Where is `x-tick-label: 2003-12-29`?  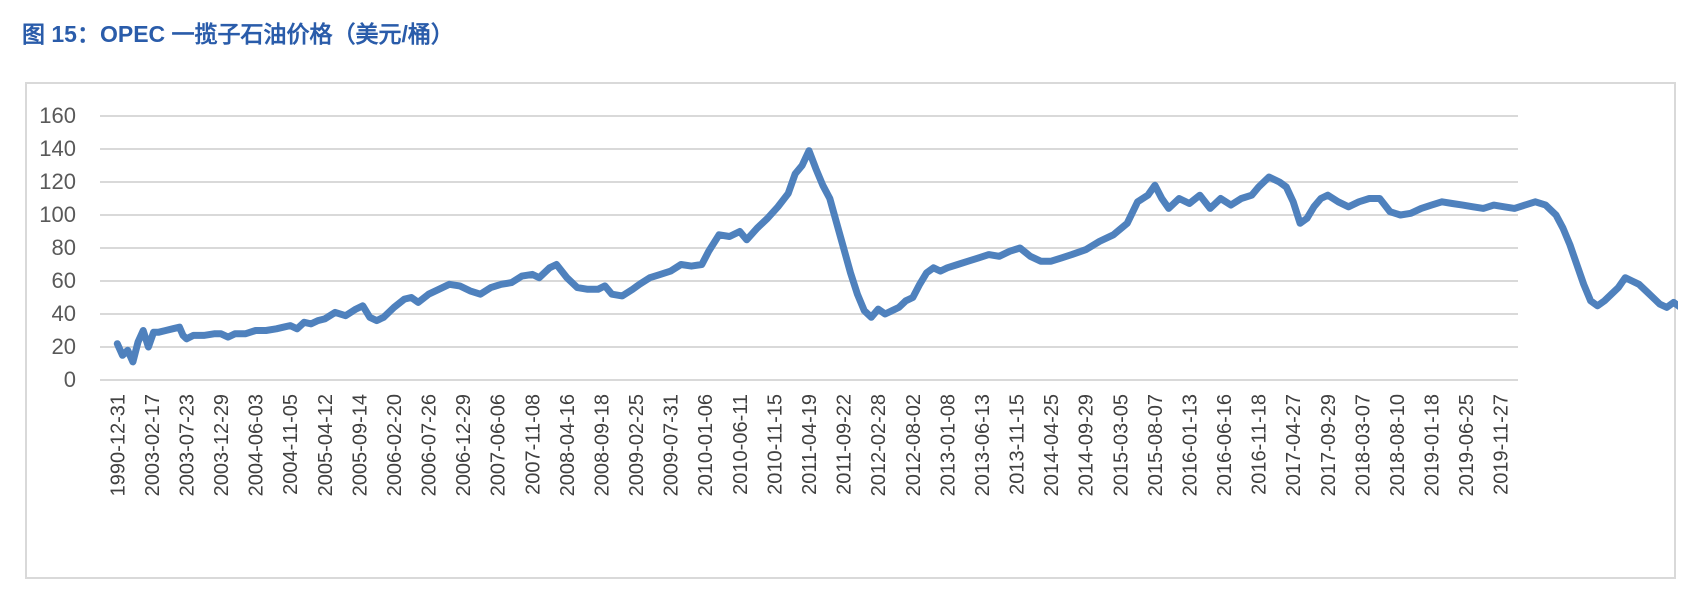 x-tick-label: 2003-12-29 is located at coordinates (222, 445).